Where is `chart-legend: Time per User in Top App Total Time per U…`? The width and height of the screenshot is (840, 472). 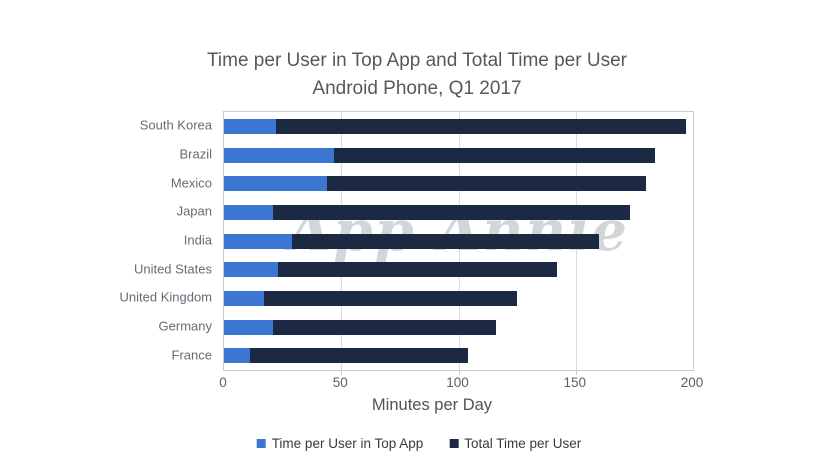
chart-legend: Time per User in Top App Total Time per U… is located at coordinates (418, 443).